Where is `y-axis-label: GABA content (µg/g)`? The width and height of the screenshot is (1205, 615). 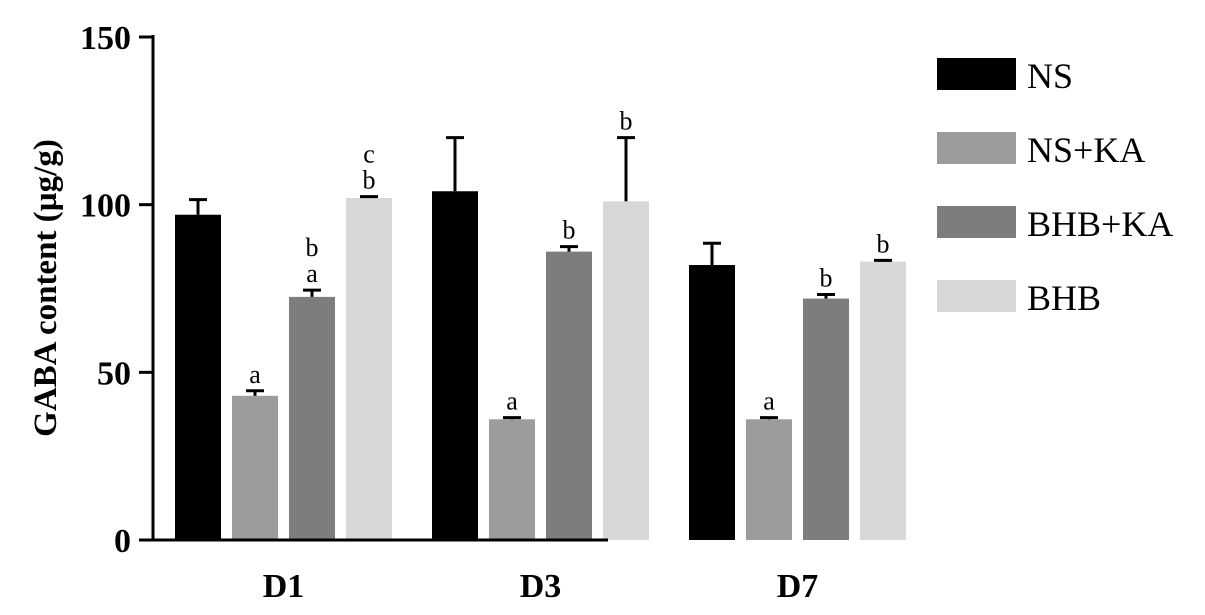
y-axis-label: GABA content (µg/g) is located at coordinates (46, 288).